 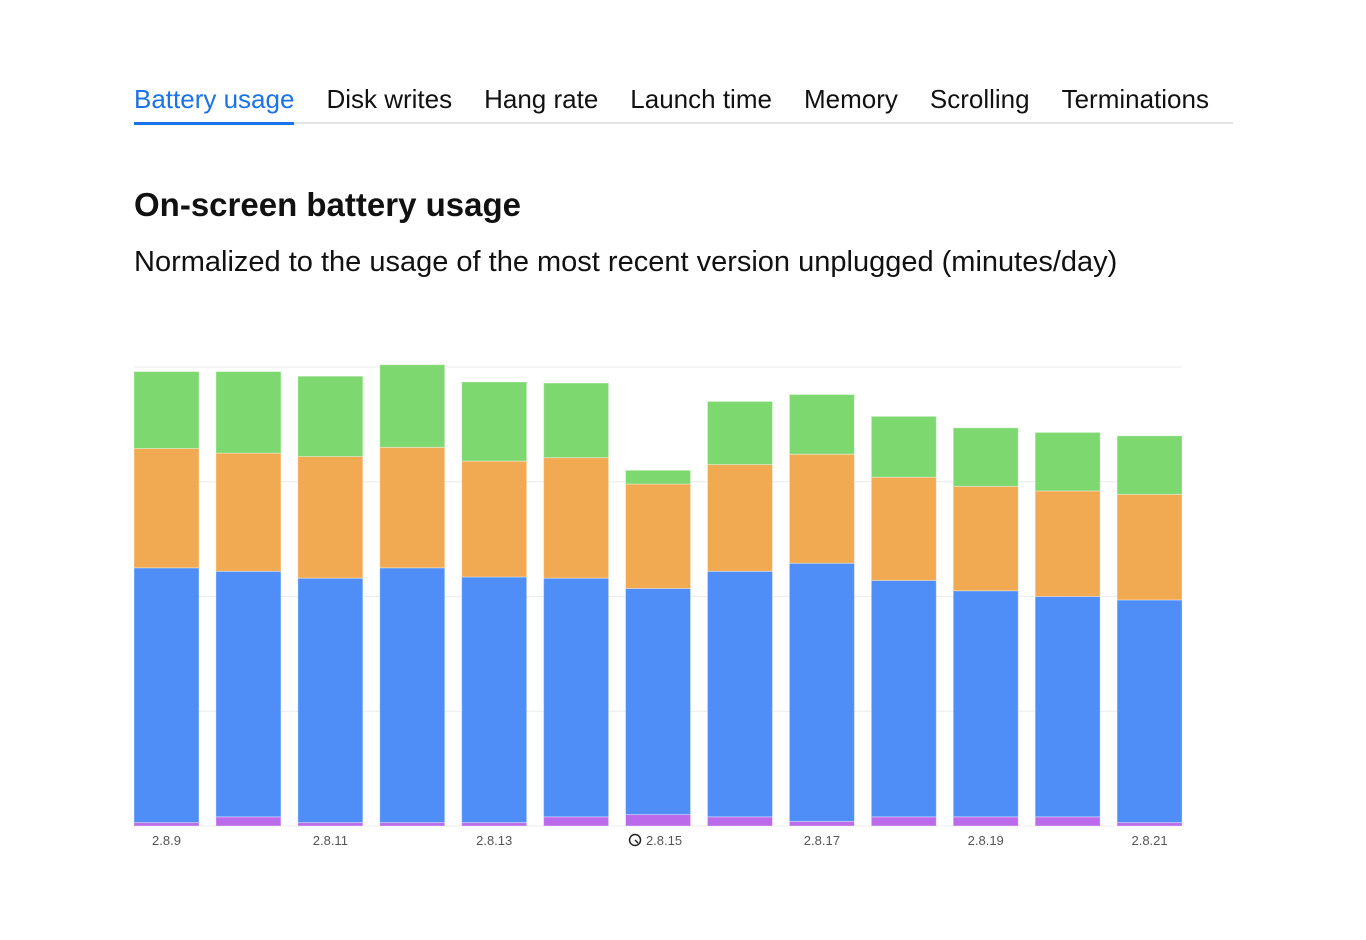 What do you see at coordinates (701, 99) in the screenshot?
I see `tab-launch-time: Launch time` at bounding box center [701, 99].